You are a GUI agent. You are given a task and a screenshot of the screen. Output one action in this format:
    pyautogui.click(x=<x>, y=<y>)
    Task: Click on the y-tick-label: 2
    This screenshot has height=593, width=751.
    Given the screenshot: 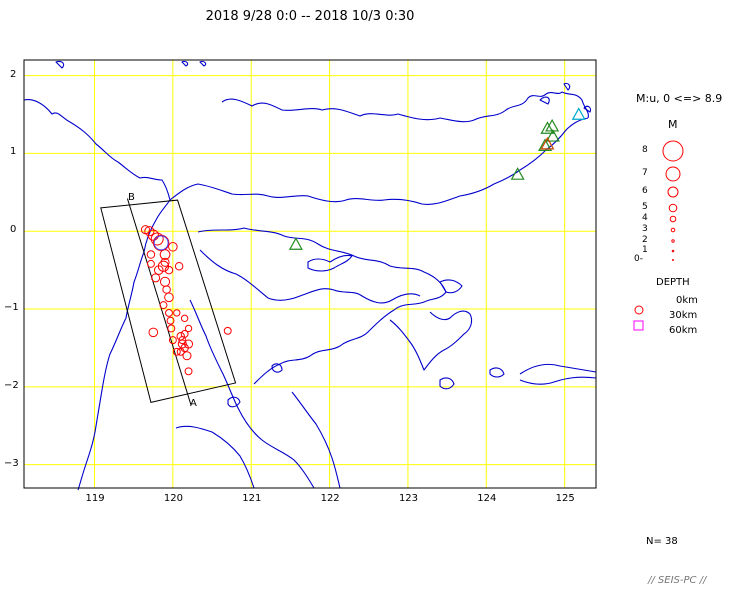 What is the action you would take?
    pyautogui.click(x=13, y=74)
    